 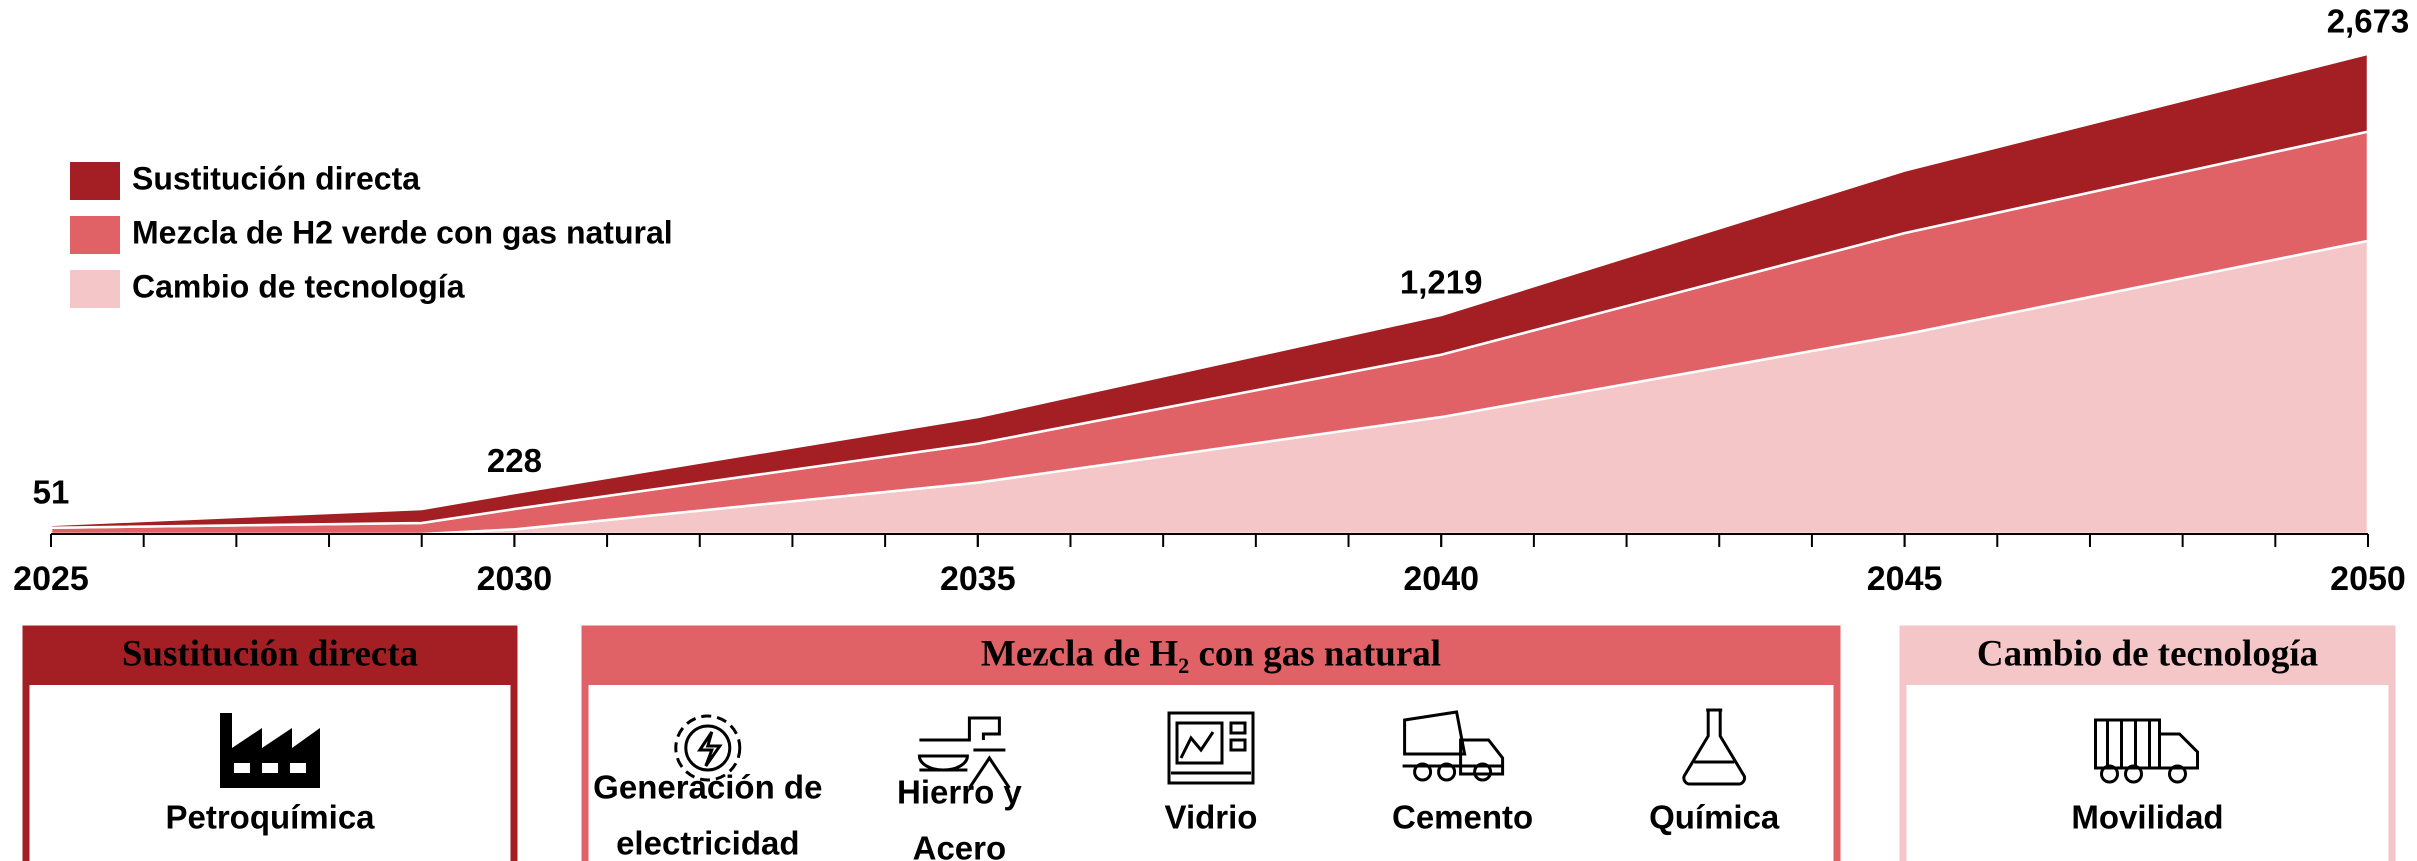 What do you see at coordinates (707, 787) in the screenshot?
I see `item-label: Generación de` at bounding box center [707, 787].